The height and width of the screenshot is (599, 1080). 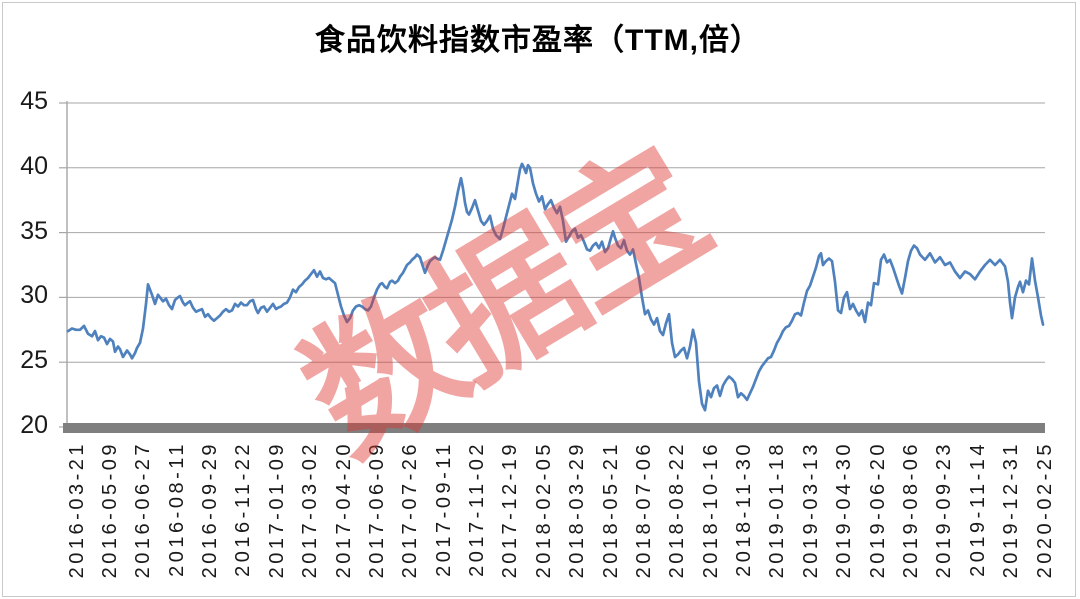 I want to click on x-axis-label: 2018-10-16, so click(x=710, y=510).